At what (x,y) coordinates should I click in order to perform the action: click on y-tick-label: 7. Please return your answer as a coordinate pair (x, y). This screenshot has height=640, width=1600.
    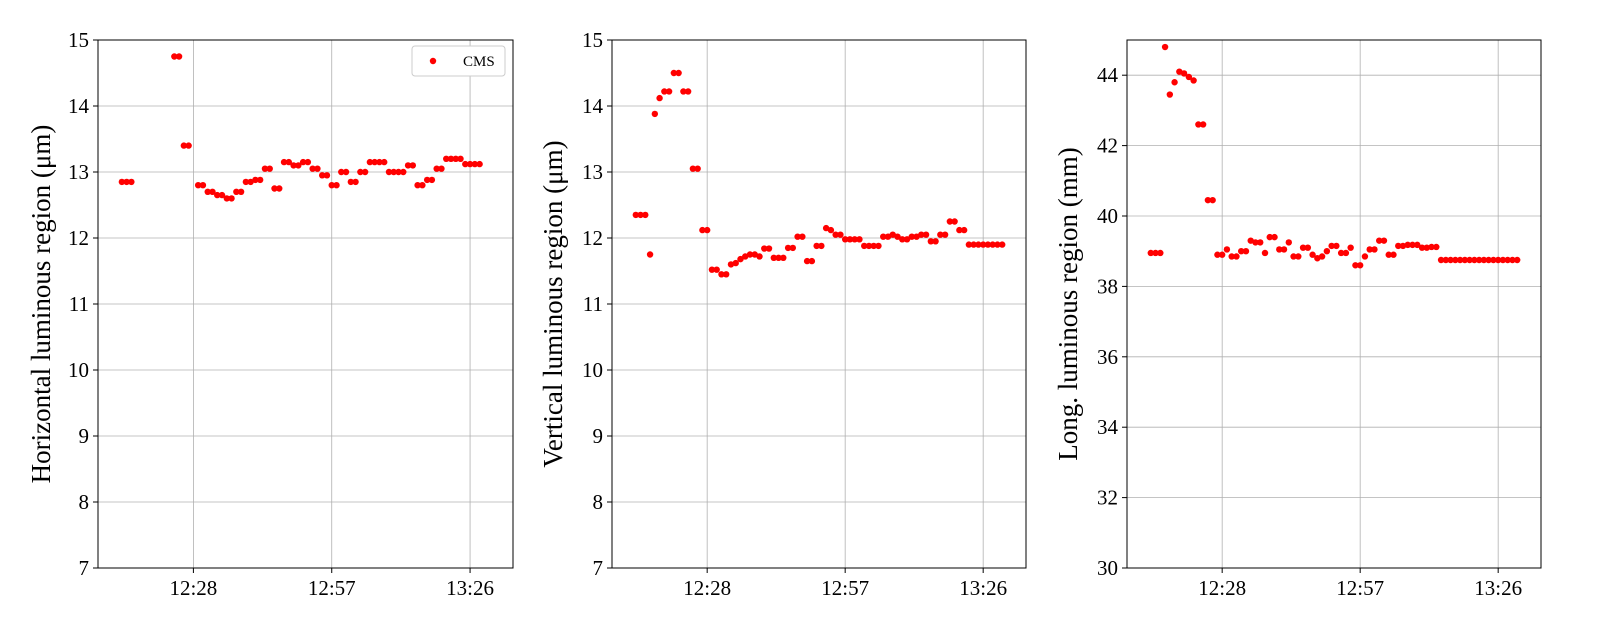
    Looking at the image, I should click on (598, 568).